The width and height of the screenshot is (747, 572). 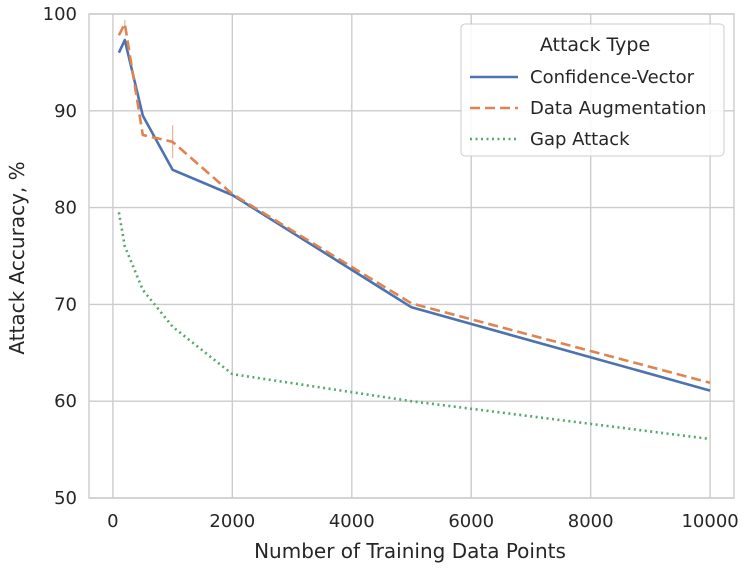 What do you see at coordinates (612, 77) in the screenshot?
I see `legend-label: Confidence-Vector` at bounding box center [612, 77].